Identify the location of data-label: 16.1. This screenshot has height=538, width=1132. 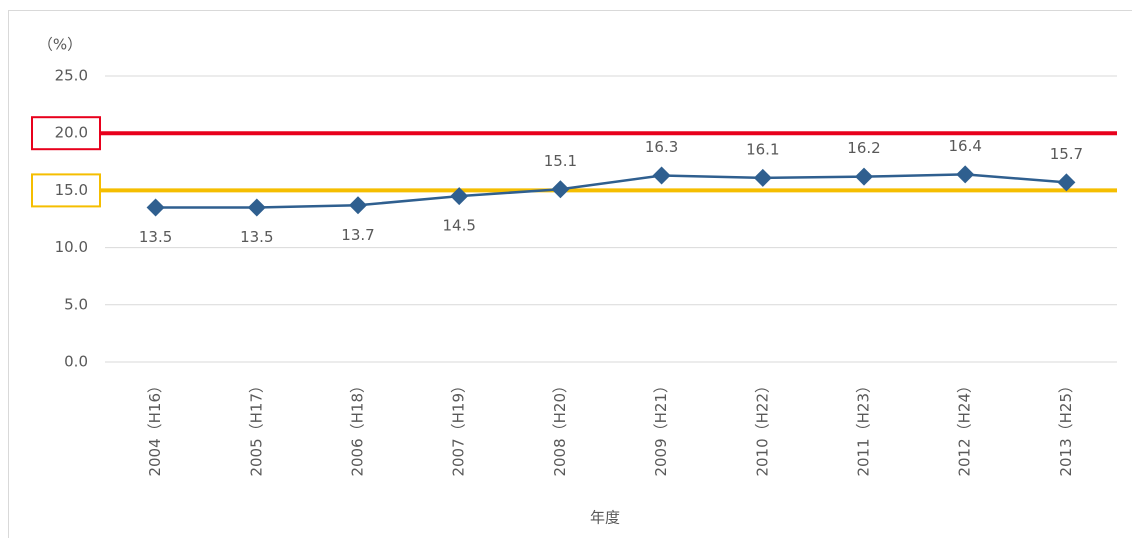
(762, 149).